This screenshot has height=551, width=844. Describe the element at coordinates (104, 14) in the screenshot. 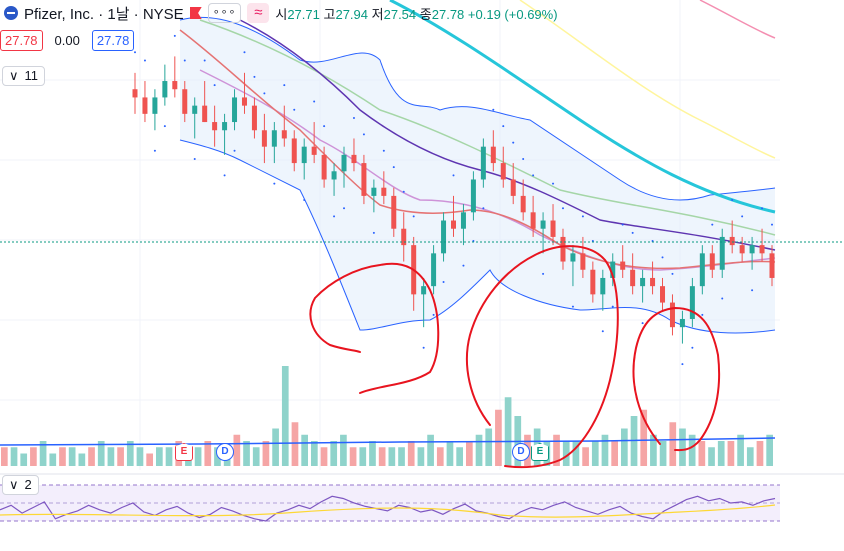

I see `symbol-title: Pfizer, Inc. · 1날 · NYSE` at that location.